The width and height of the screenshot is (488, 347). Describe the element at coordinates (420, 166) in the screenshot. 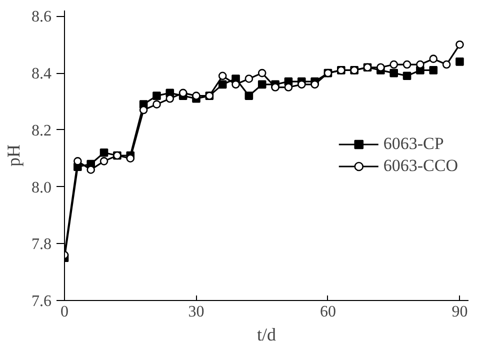

I see `legend-label: 6063-CCO` at that location.